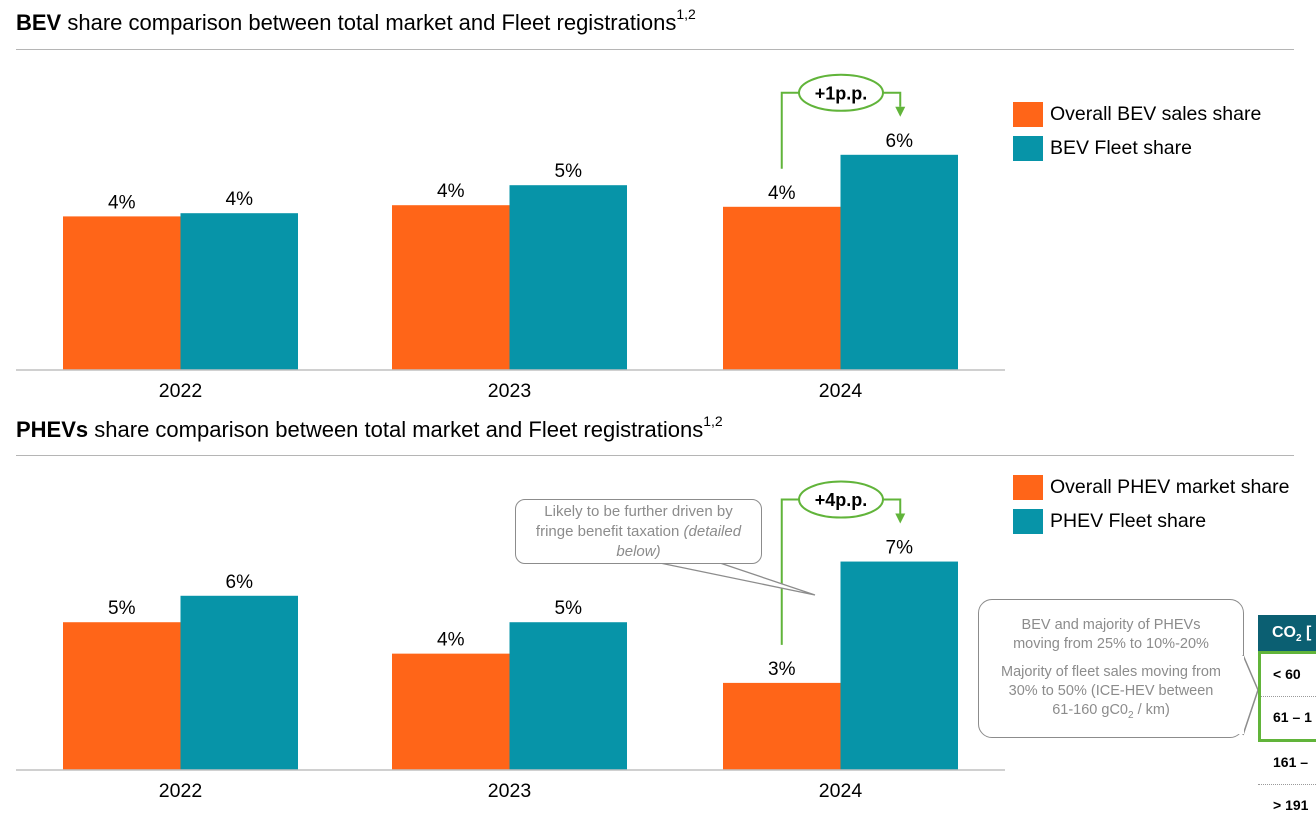 This screenshot has width=1316, height=827. I want to click on data-label: 7%, so click(900, 548).